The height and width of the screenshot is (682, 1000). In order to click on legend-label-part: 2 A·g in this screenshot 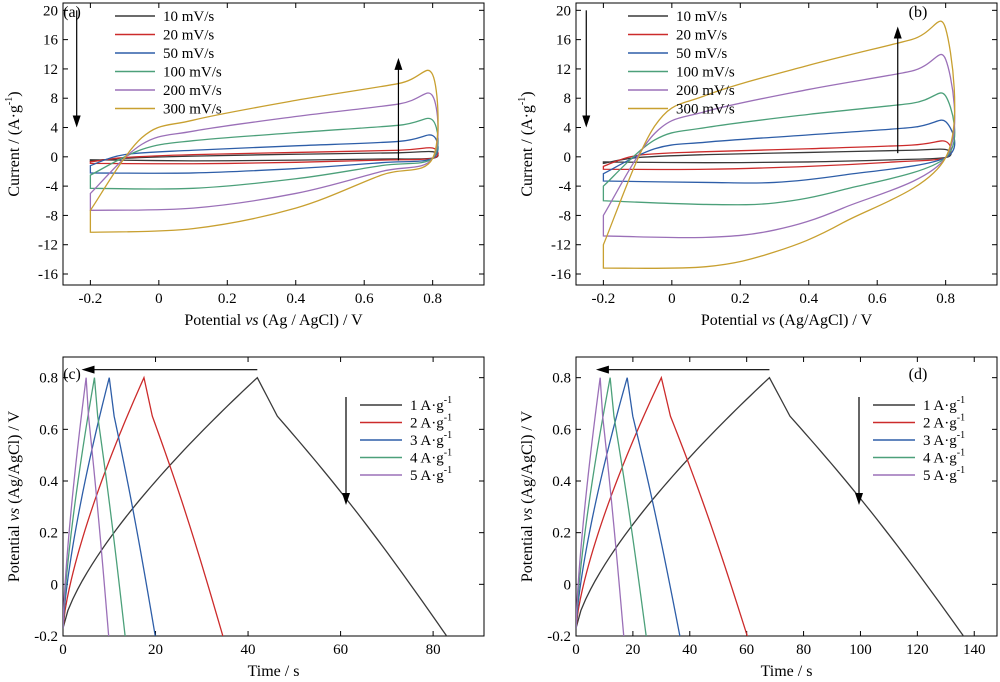, I will do `click(940, 424)`.